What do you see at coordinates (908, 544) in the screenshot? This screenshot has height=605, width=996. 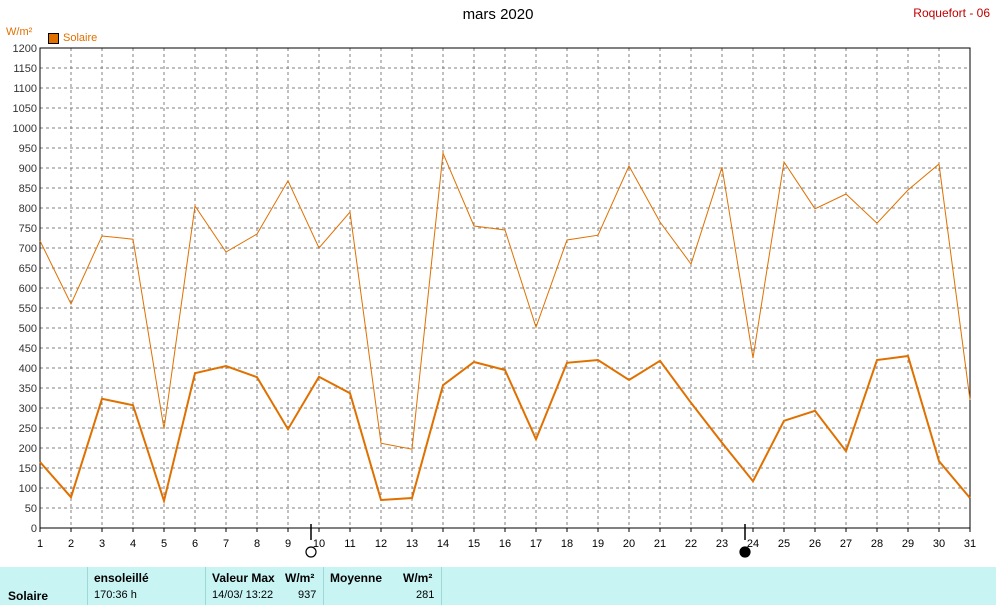 I see `x-tick-label: 29` at bounding box center [908, 544].